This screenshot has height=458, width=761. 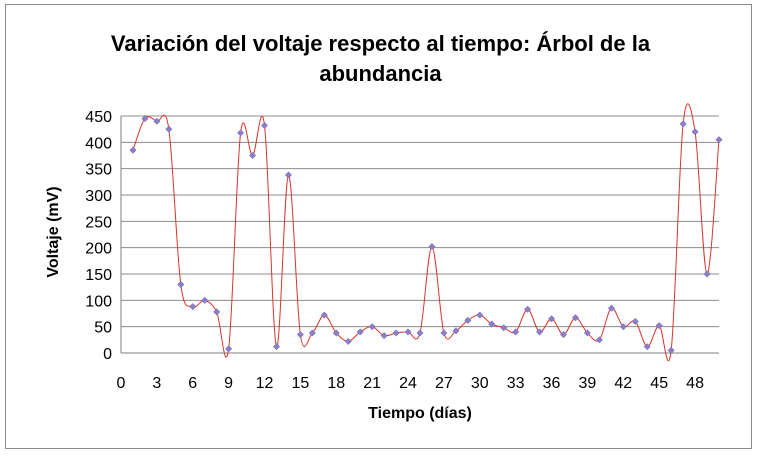 I want to click on x-tick-label: 24, so click(x=408, y=383).